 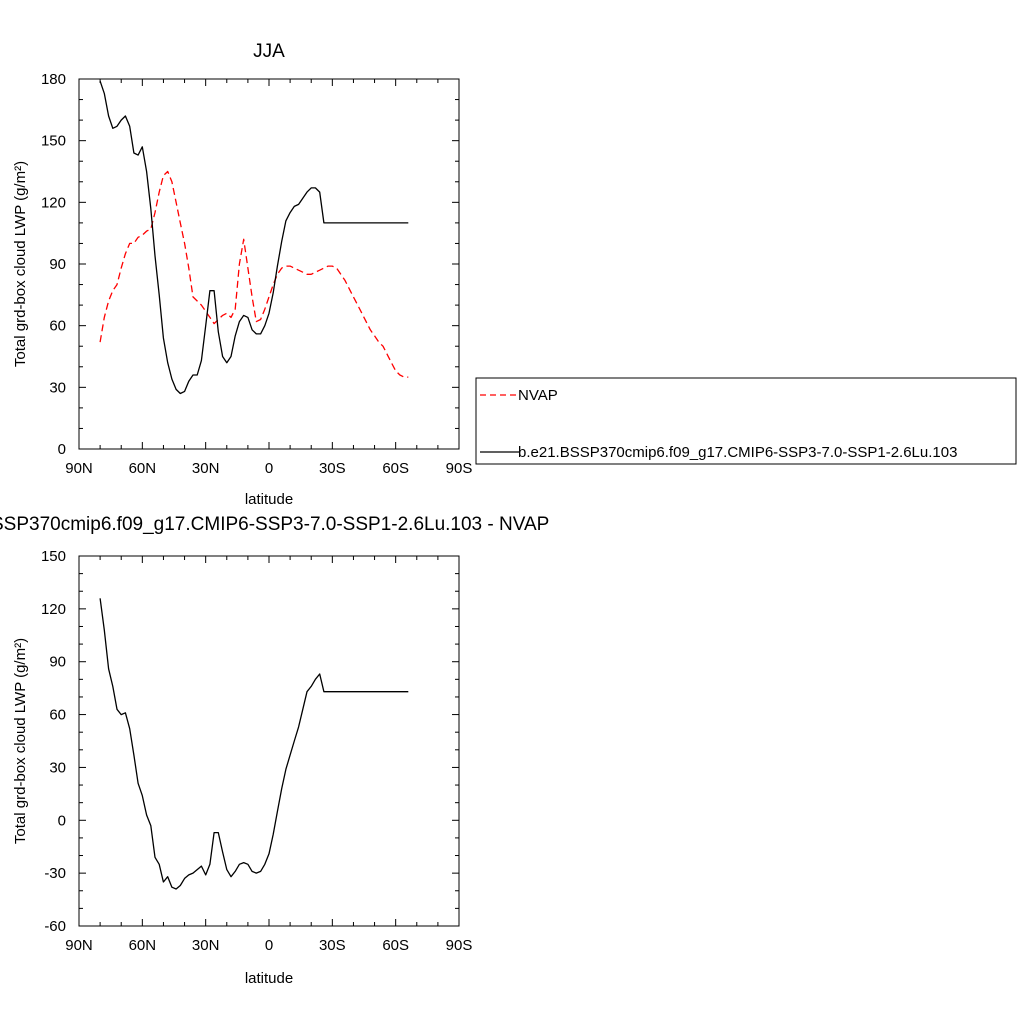 I want to click on top-chart-x-tick-label: 0, so click(x=269, y=468).